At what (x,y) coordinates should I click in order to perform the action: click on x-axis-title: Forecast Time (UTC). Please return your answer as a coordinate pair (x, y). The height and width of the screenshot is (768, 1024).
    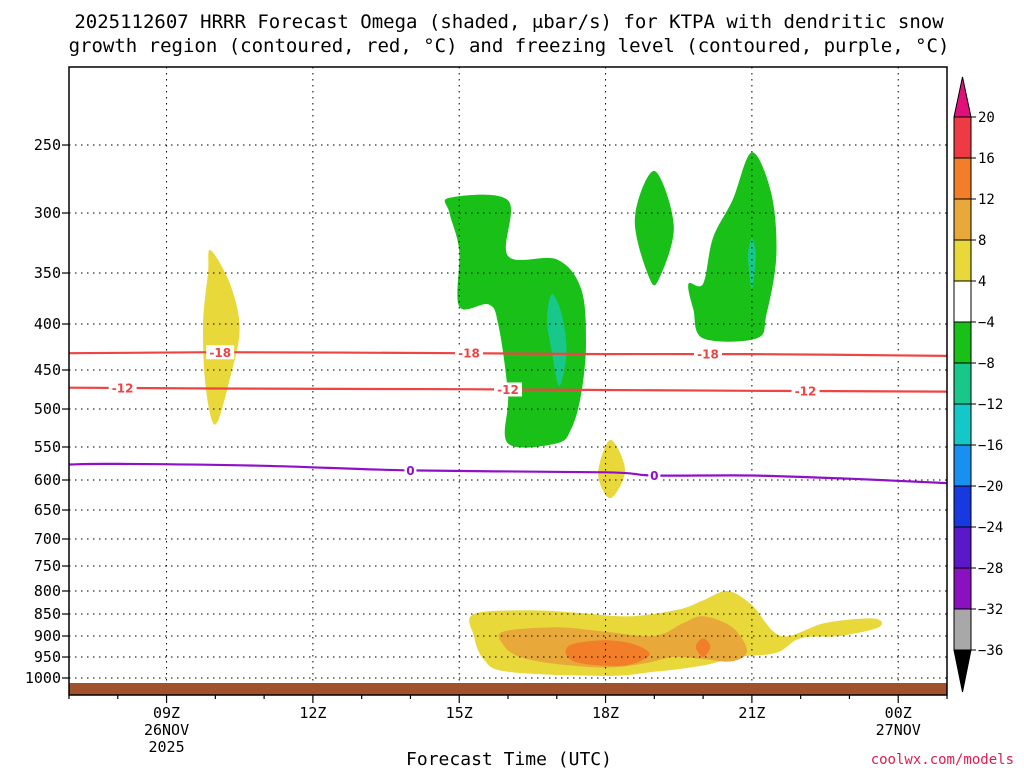
    Looking at the image, I should click on (509, 758).